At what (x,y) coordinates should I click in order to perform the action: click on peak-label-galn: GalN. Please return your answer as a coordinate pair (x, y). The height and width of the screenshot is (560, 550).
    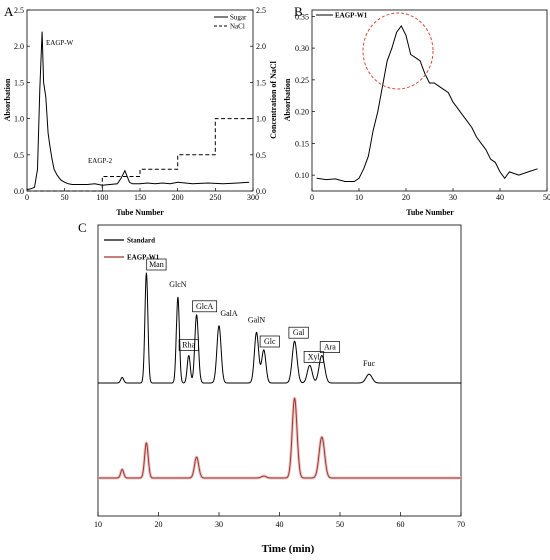
    Looking at the image, I should click on (257, 319).